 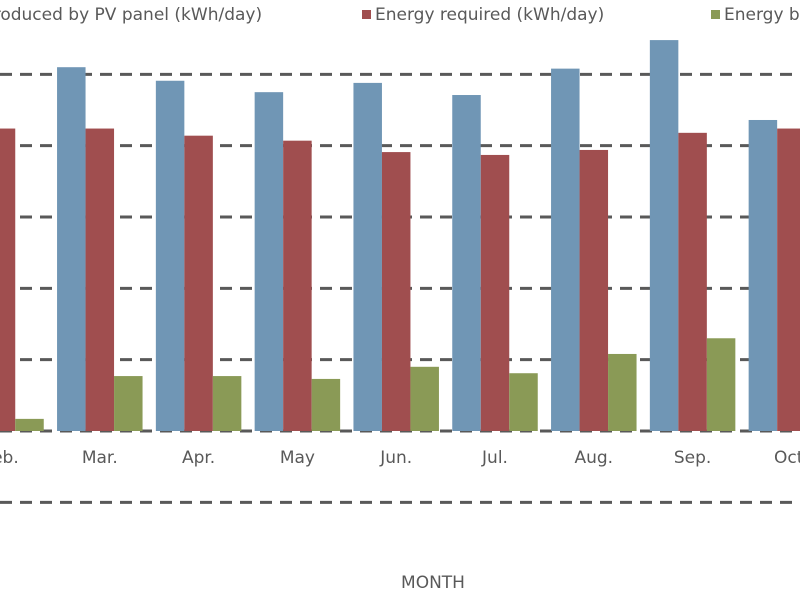 I want to click on legend-label: Energy produced by PV panel (kWh/day), so click(x=131, y=15).